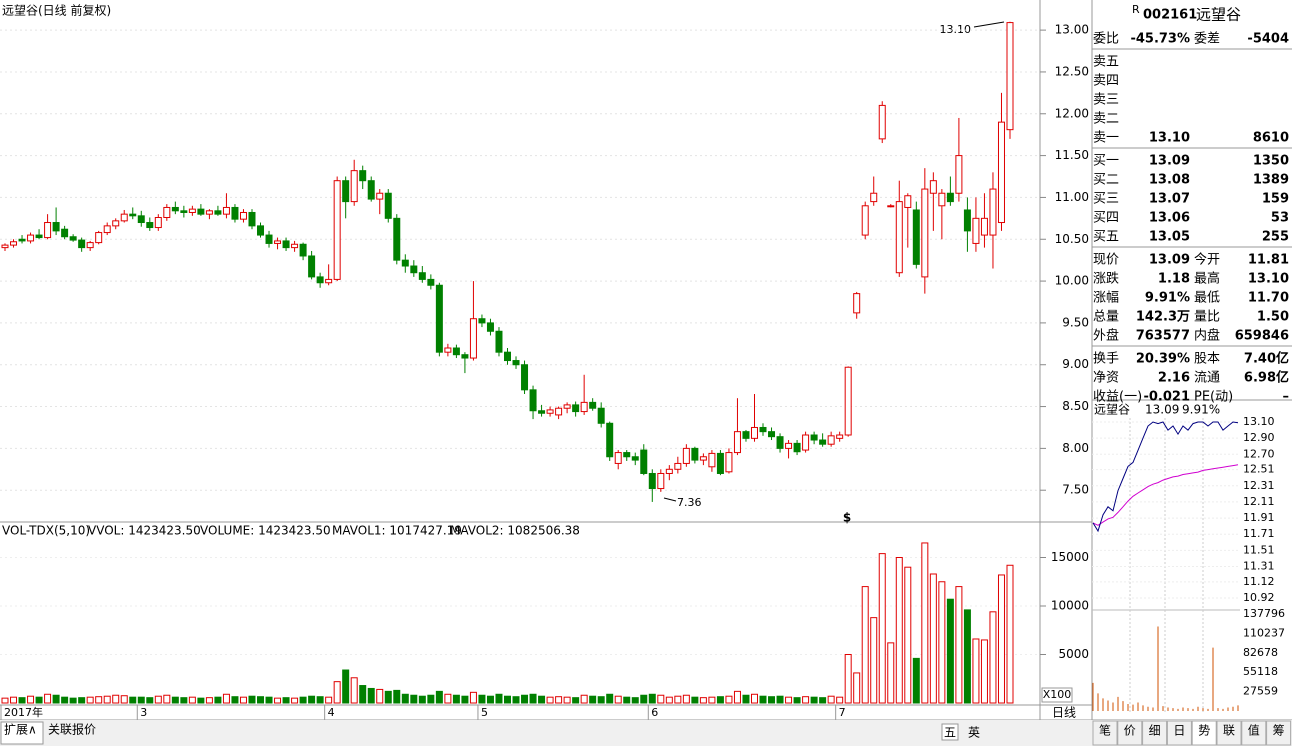  What do you see at coordinates (1207, 279) in the screenshot?
I see `quote-label: 最高` at bounding box center [1207, 279].